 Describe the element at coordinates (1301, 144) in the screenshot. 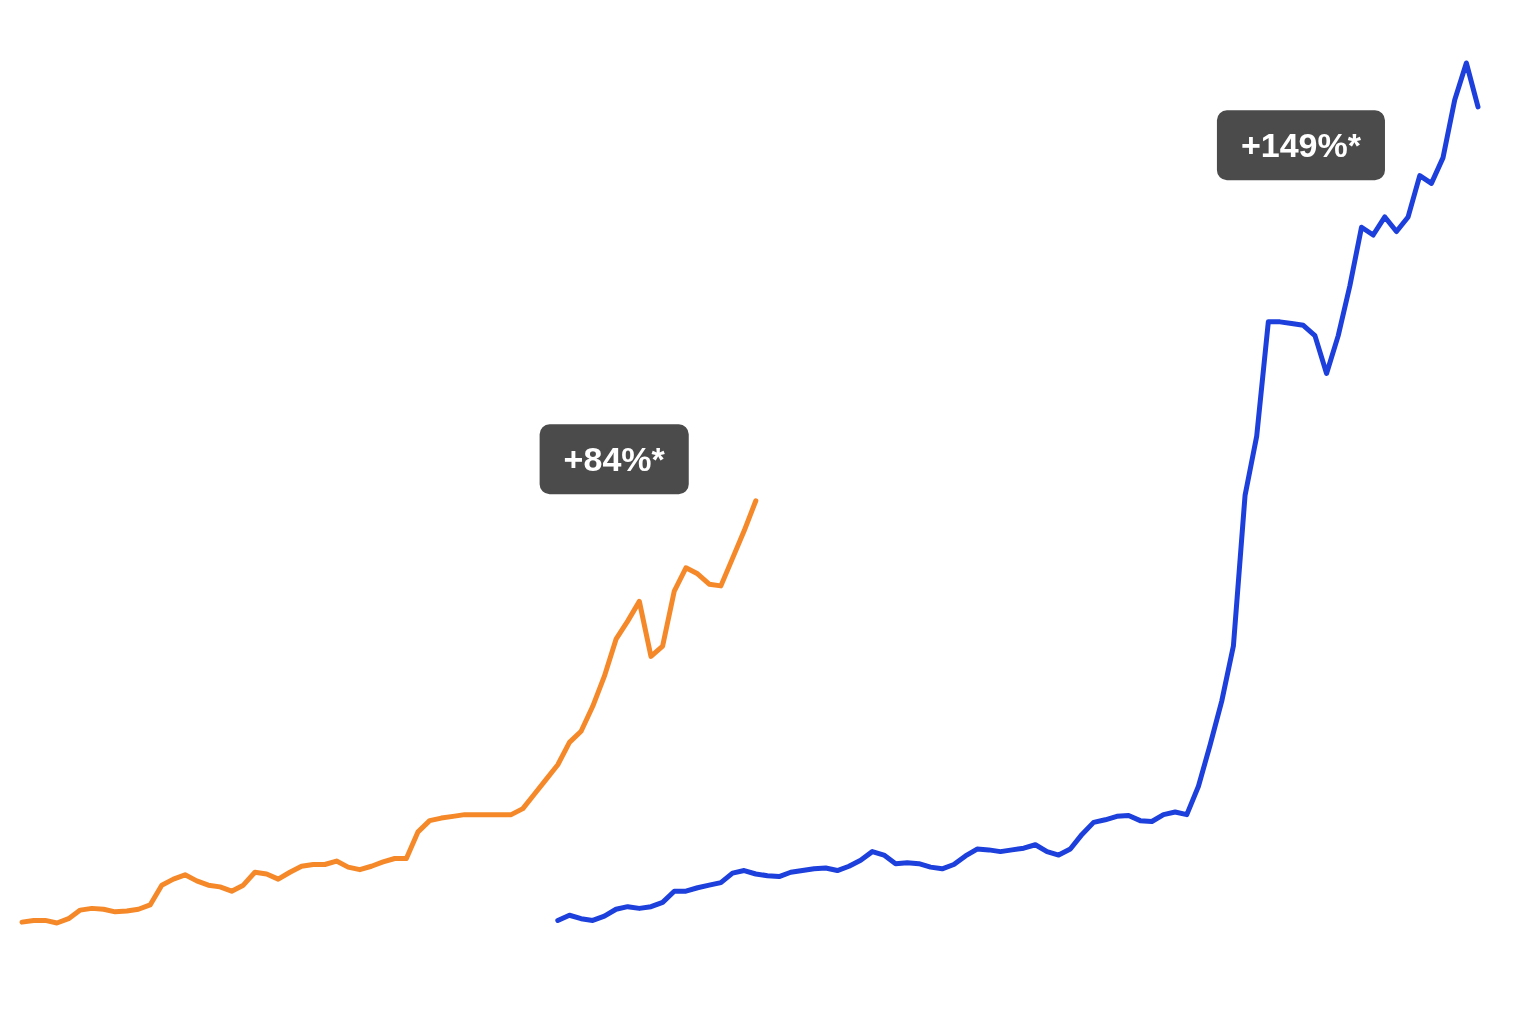

I see `annotation: +149%*` at that location.